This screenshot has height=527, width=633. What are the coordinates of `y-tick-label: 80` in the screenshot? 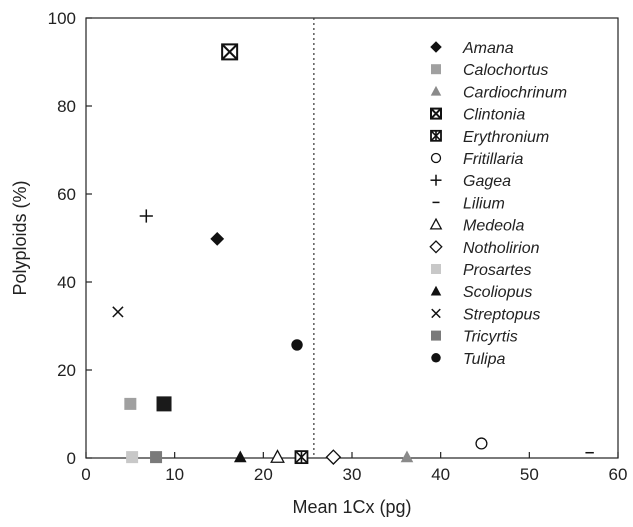 It's located at (66, 106).